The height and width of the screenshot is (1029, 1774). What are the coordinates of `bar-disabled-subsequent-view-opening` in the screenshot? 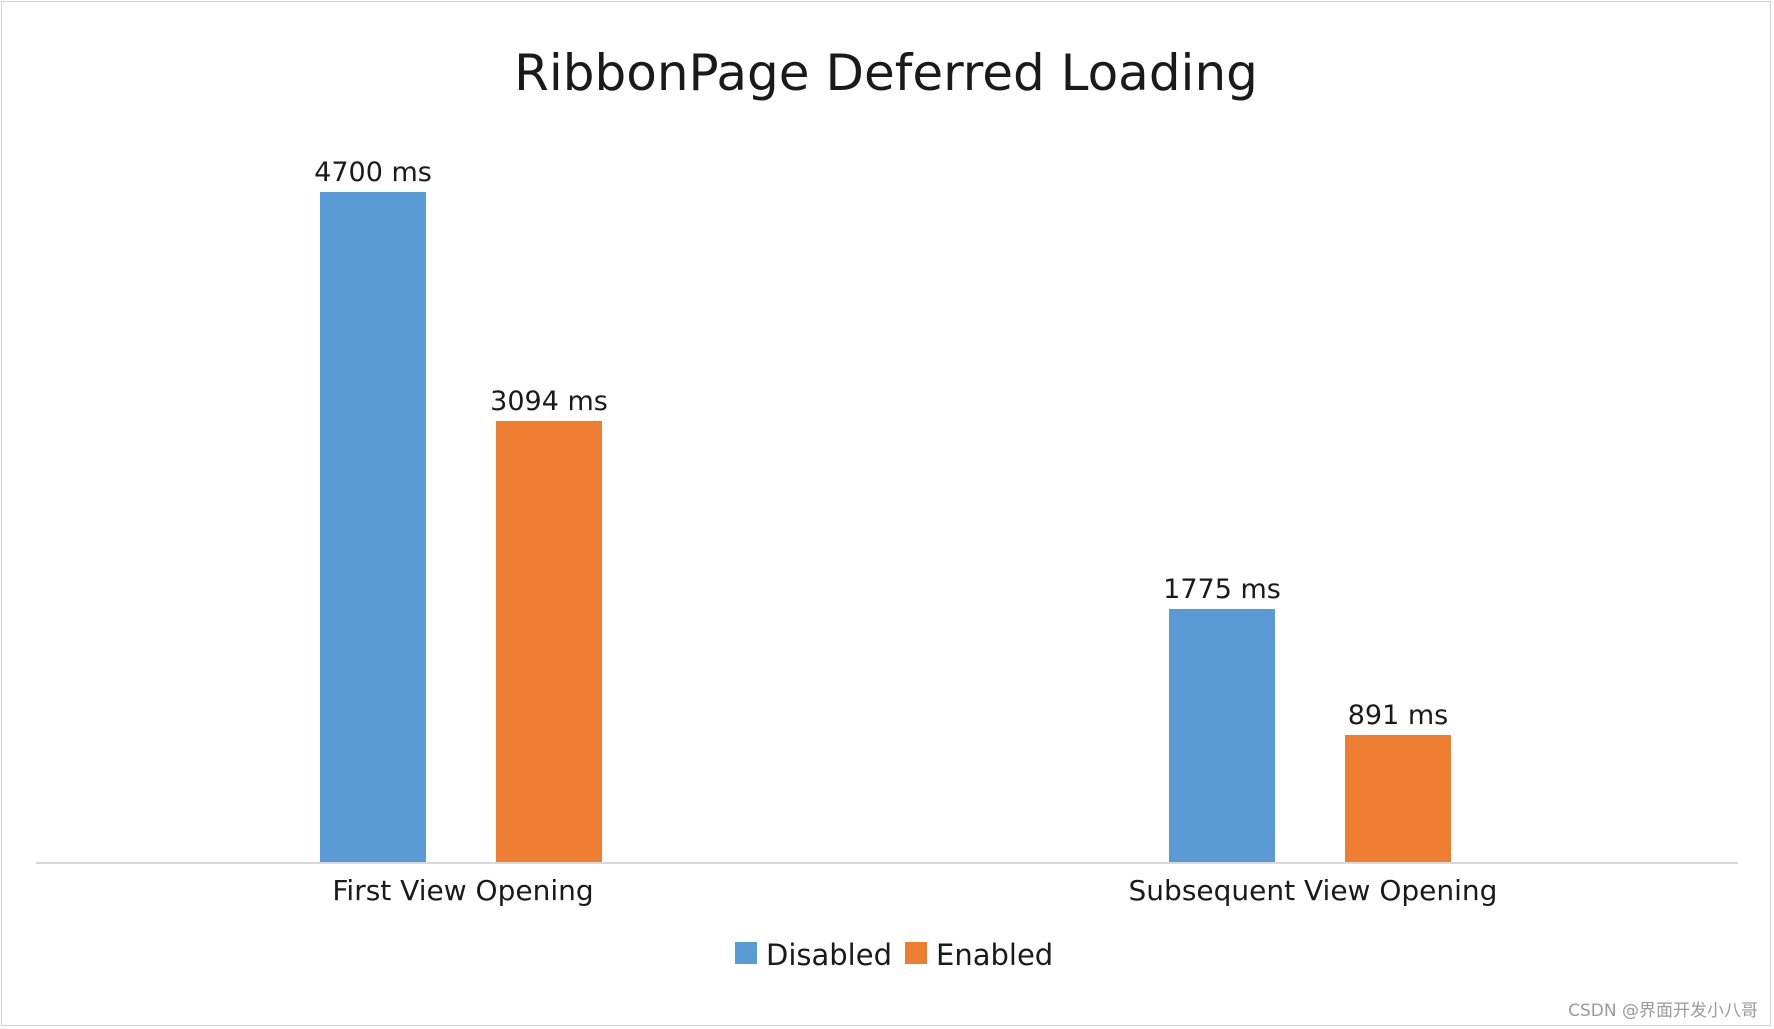 It's located at (1222, 735).